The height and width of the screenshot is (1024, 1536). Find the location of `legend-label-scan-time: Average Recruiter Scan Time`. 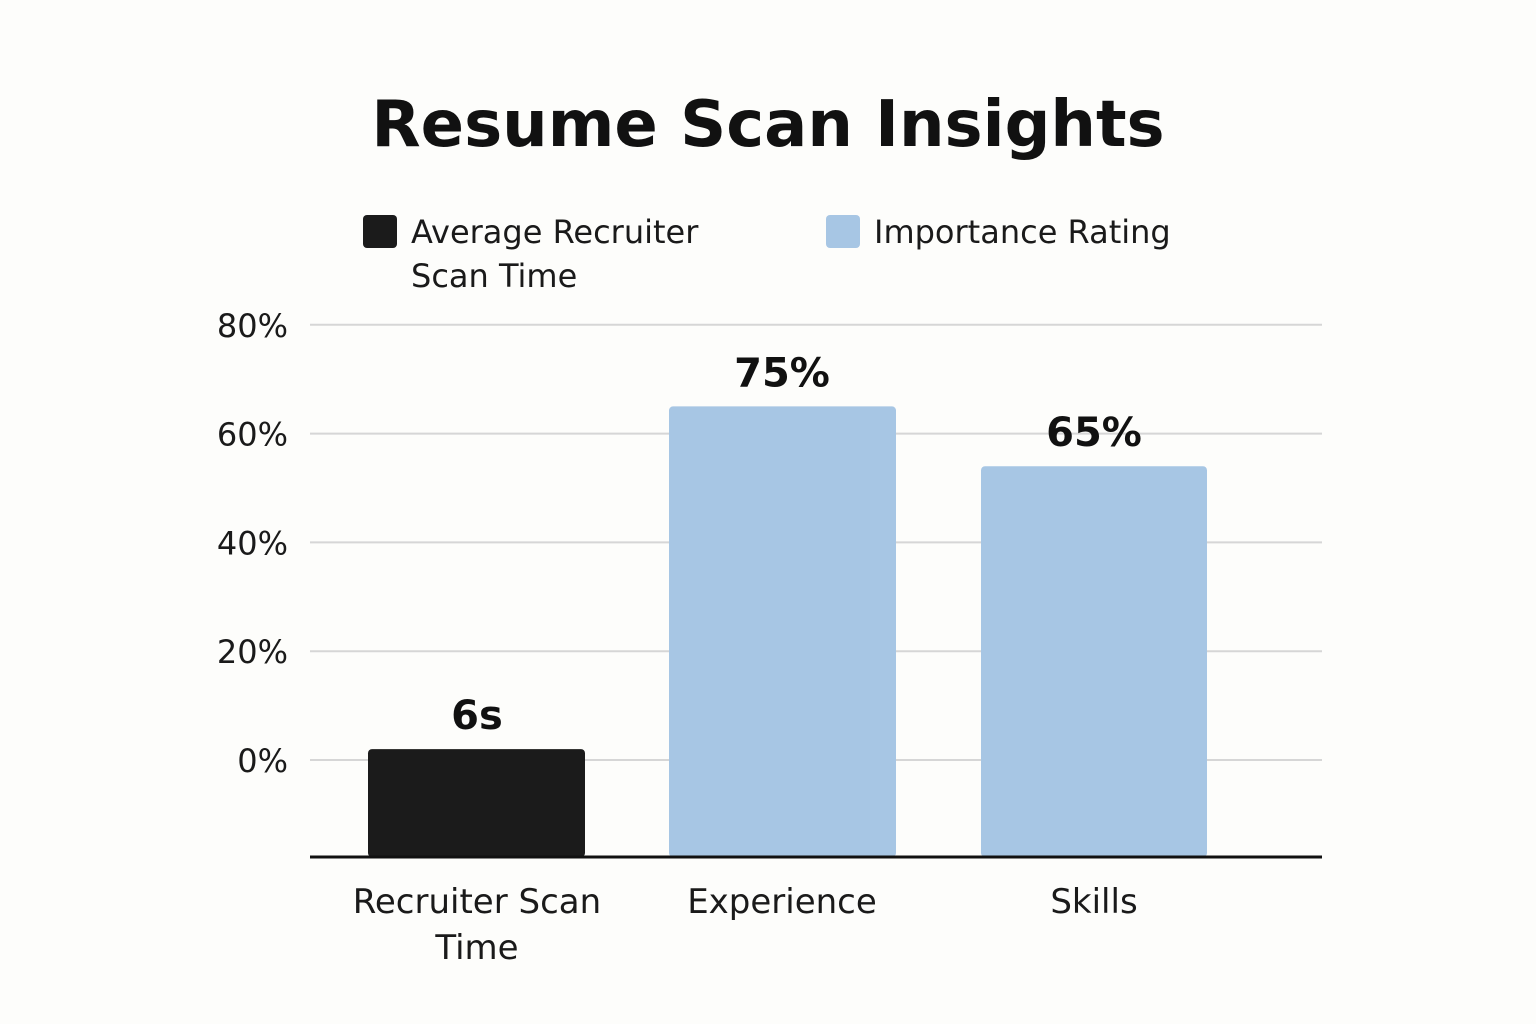

legend-label-scan-time: Average Recruiter Scan Time is located at coordinates (560, 254).